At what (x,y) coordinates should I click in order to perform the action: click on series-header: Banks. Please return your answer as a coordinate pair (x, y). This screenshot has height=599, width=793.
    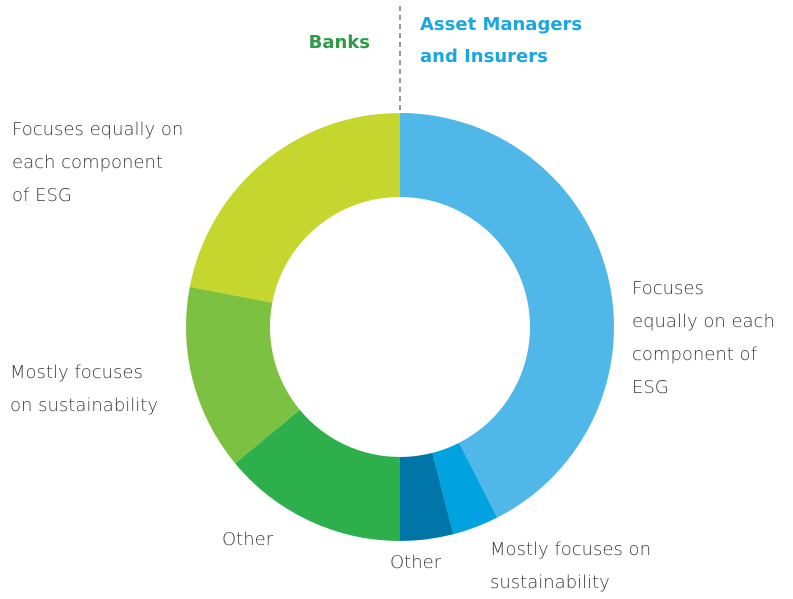
    Looking at the image, I should click on (339, 42).